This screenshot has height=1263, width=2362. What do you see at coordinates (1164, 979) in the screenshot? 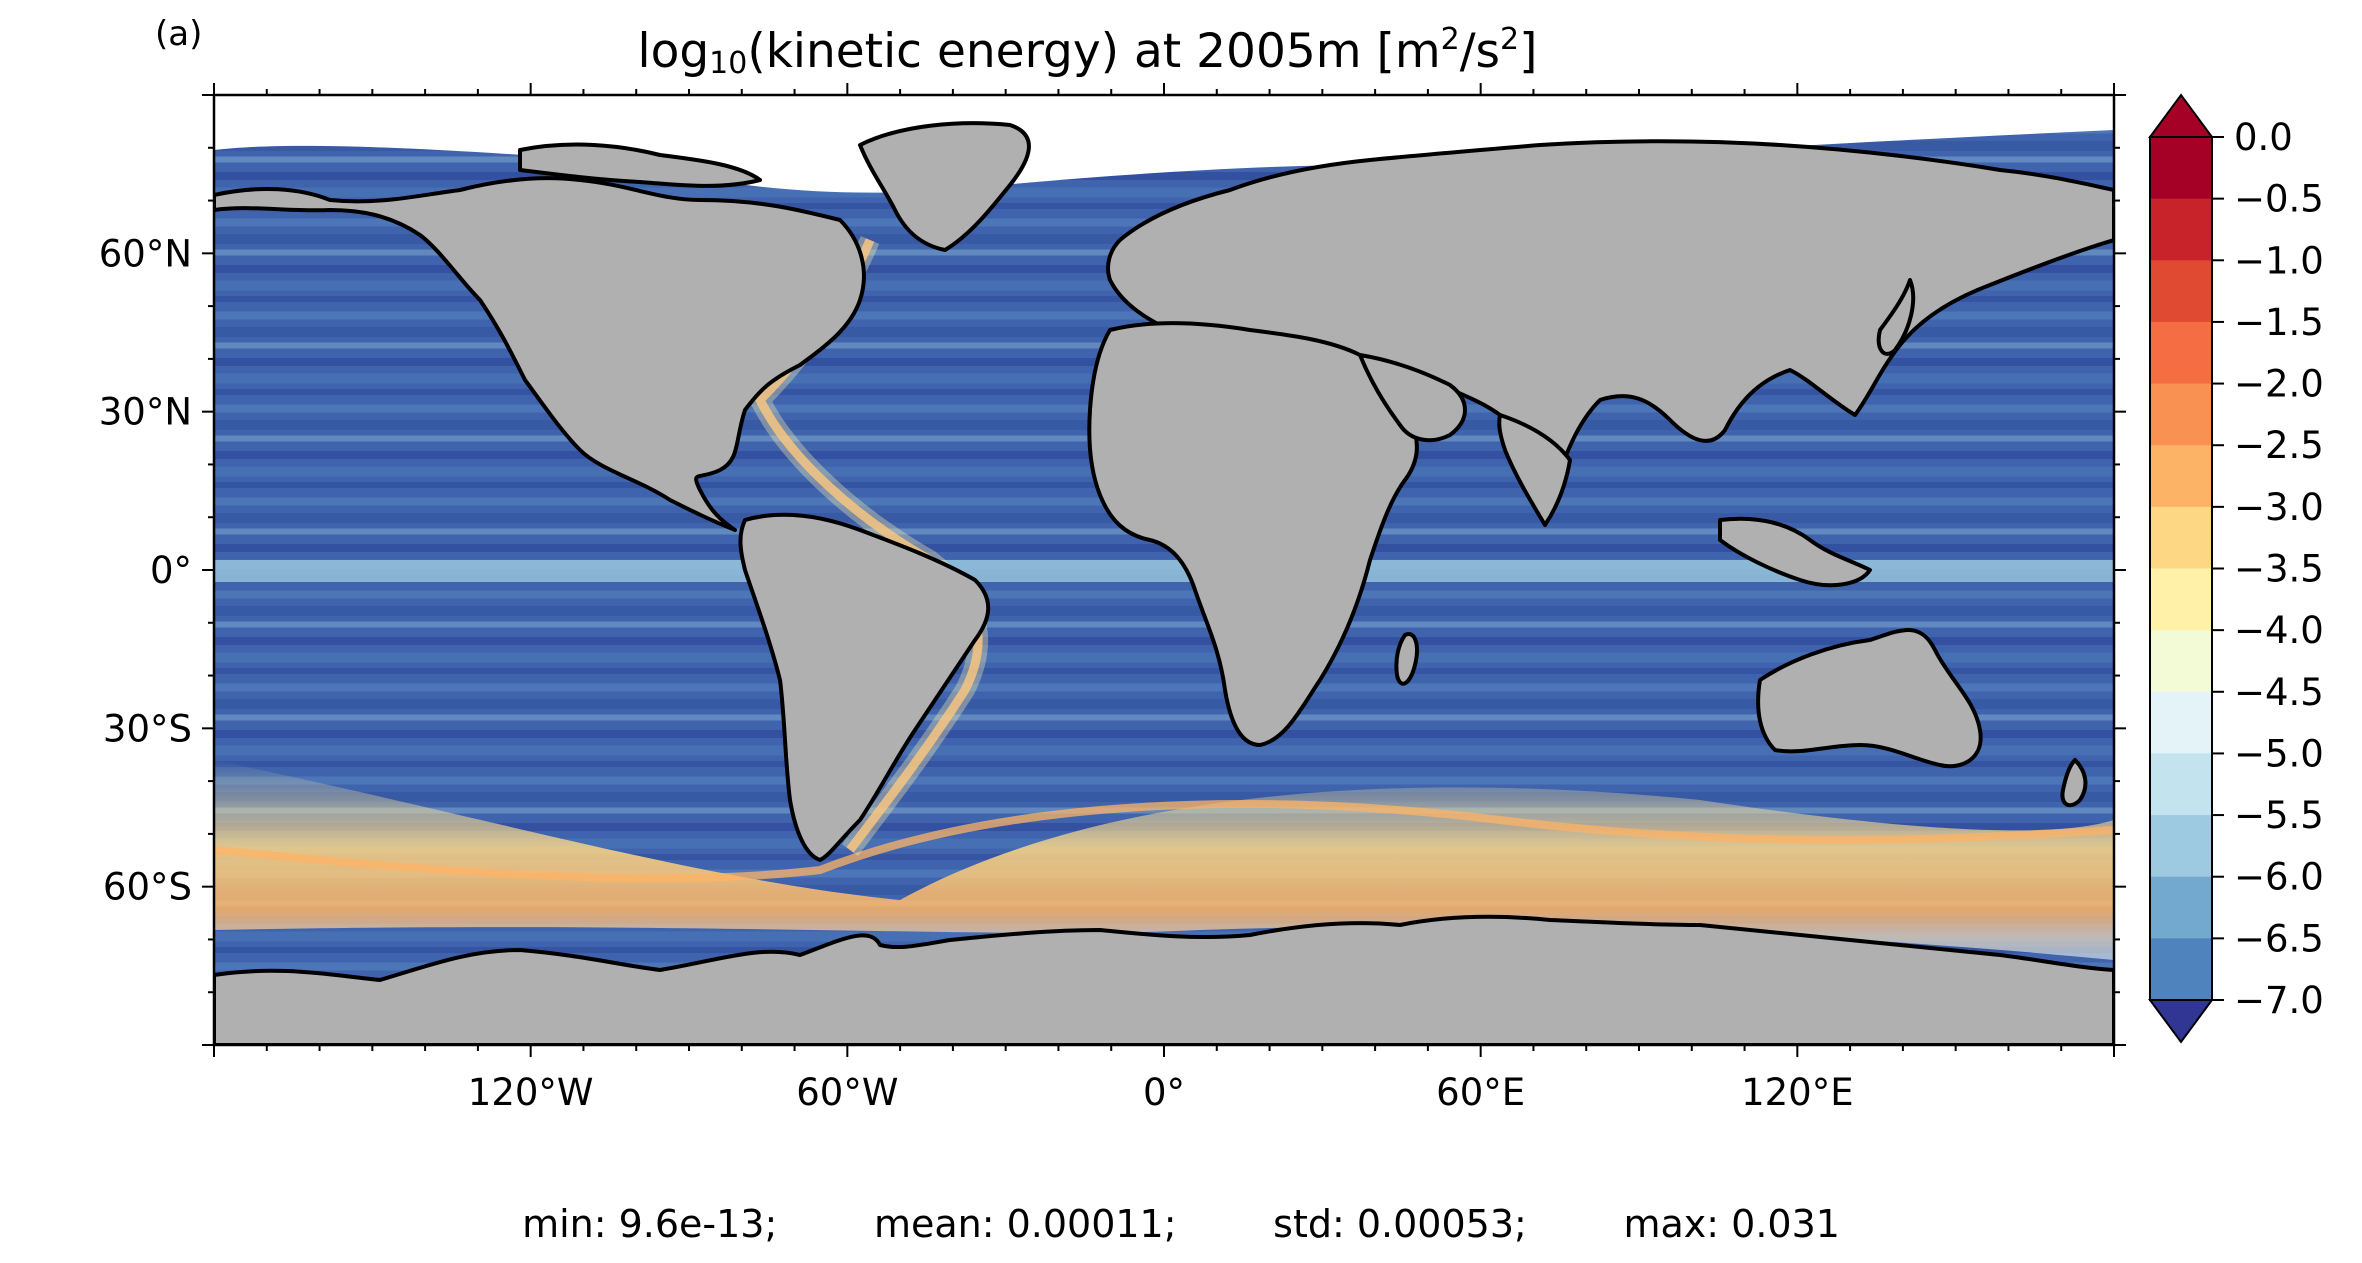
I see `land-antarctica` at bounding box center [1164, 979].